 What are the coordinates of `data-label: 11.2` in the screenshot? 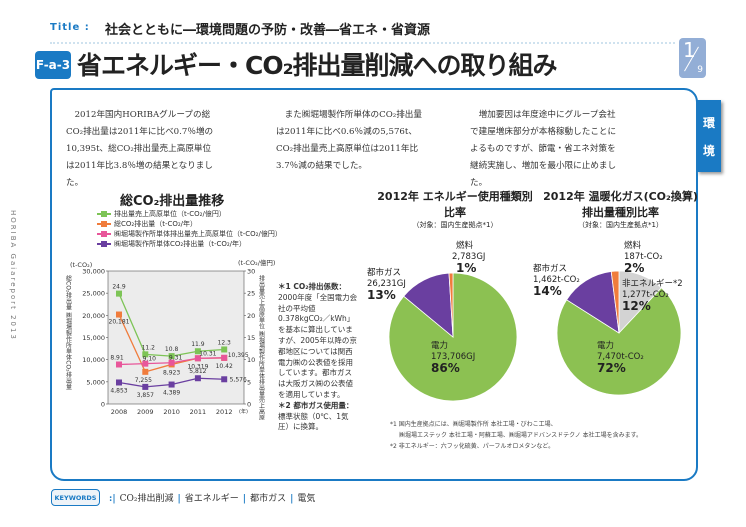 It's located at (149, 347).